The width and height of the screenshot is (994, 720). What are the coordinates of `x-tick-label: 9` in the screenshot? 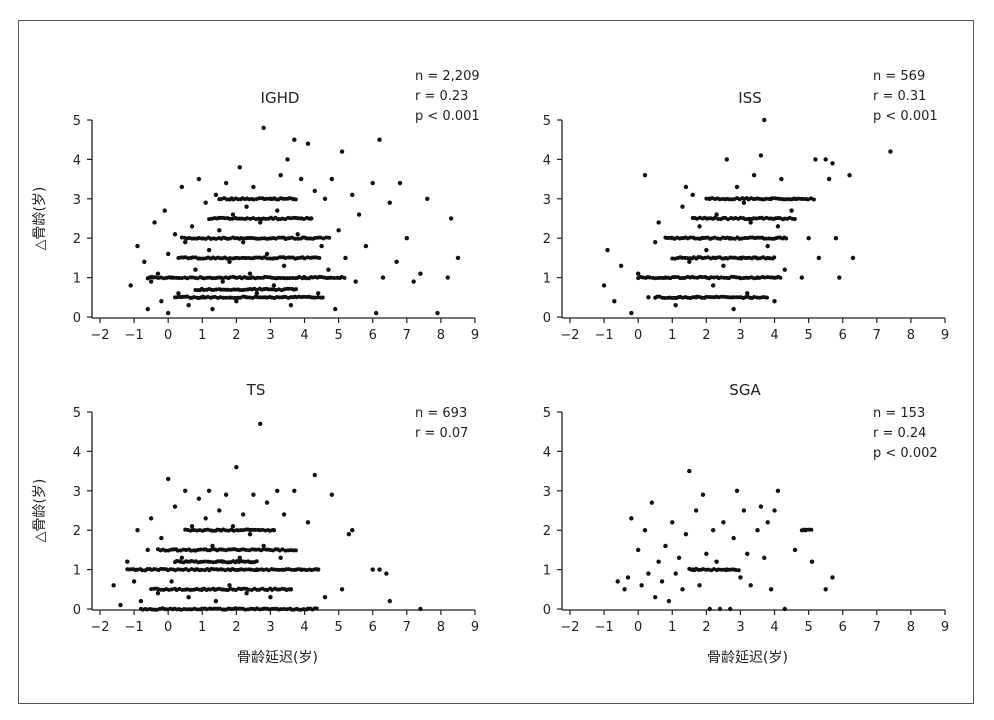 It's located at (475, 335).